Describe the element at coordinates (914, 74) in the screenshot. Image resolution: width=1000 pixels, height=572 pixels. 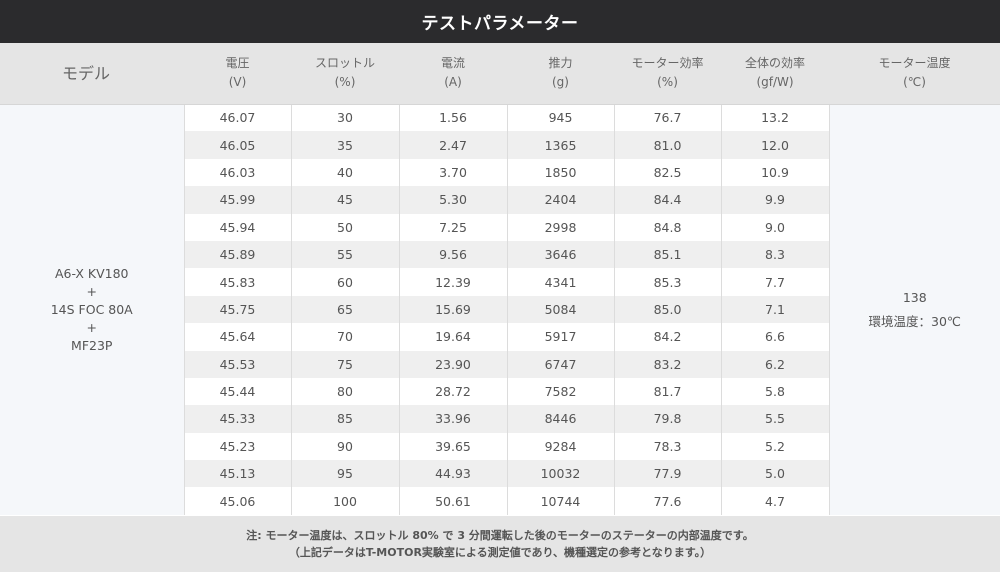
I see `temperature-column-header: モーター温度 (℃)` at that location.